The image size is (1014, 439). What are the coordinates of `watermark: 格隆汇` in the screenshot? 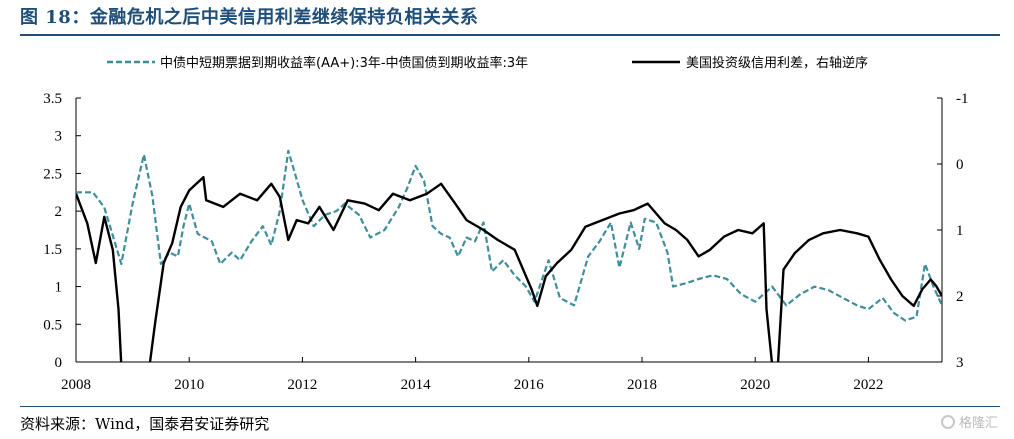 It's located at (969, 421).